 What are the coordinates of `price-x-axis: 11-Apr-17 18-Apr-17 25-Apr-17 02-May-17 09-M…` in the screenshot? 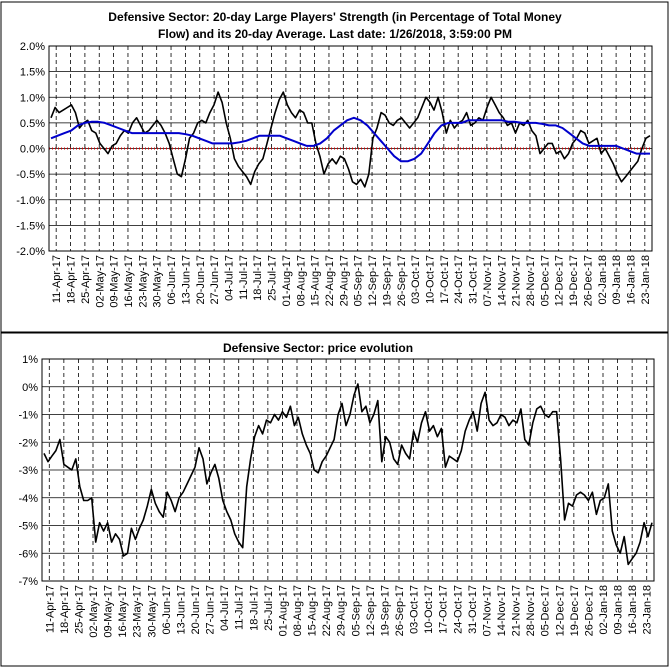 It's located at (348, 611).